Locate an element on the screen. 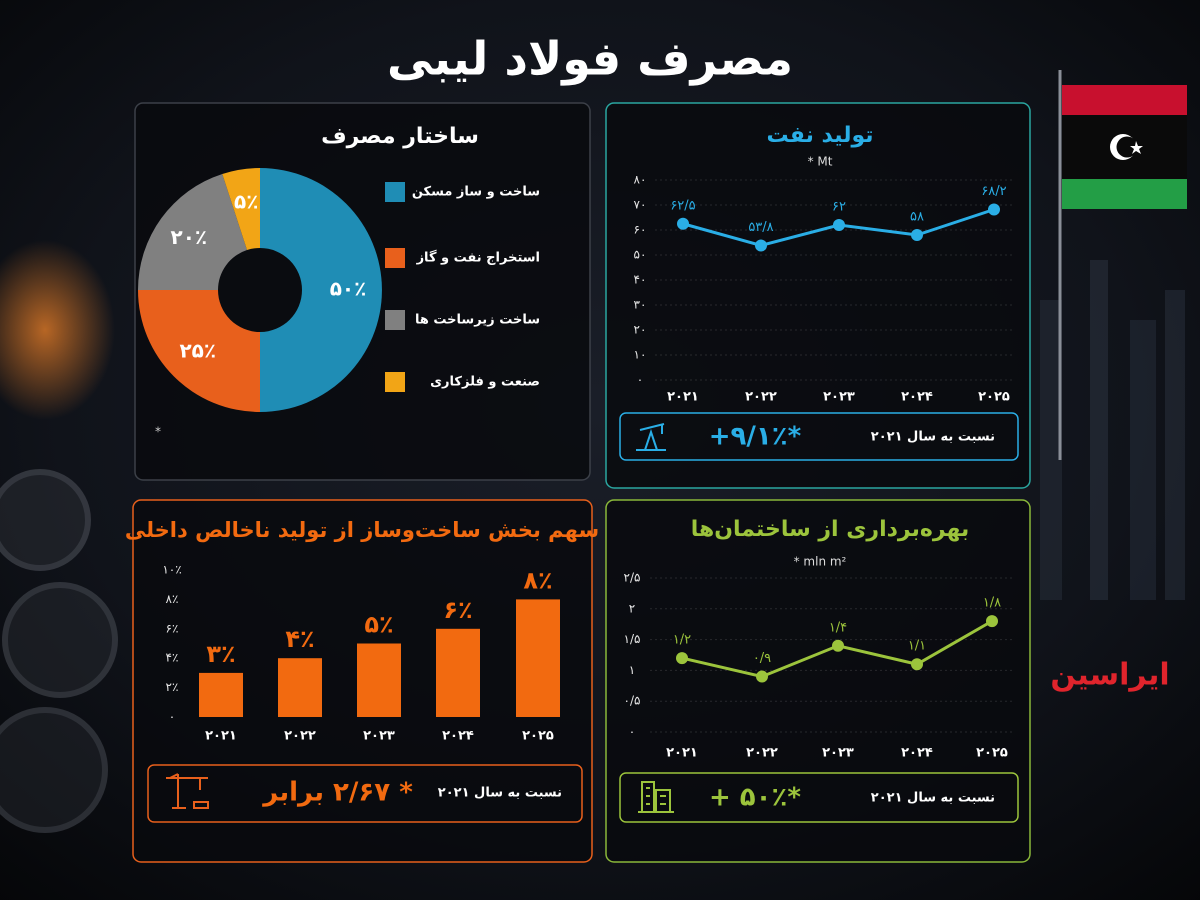 This screenshot has width=1200, height=900. value-label: ۲۰٪ is located at coordinates (188, 237).